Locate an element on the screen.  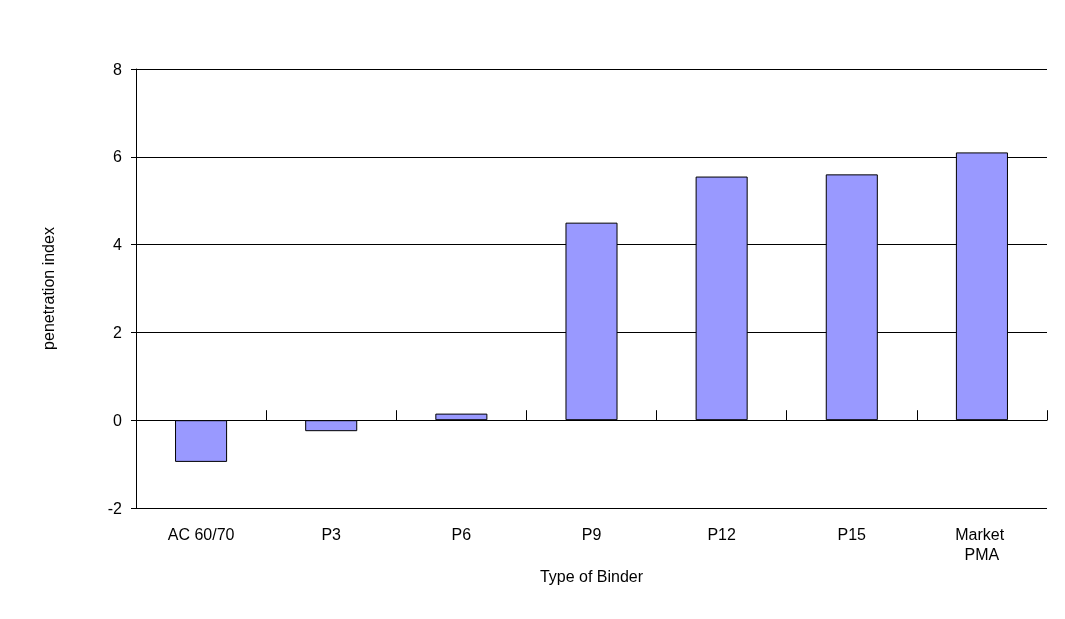
y-axis-title: penetration index is located at coordinates (48, 288).